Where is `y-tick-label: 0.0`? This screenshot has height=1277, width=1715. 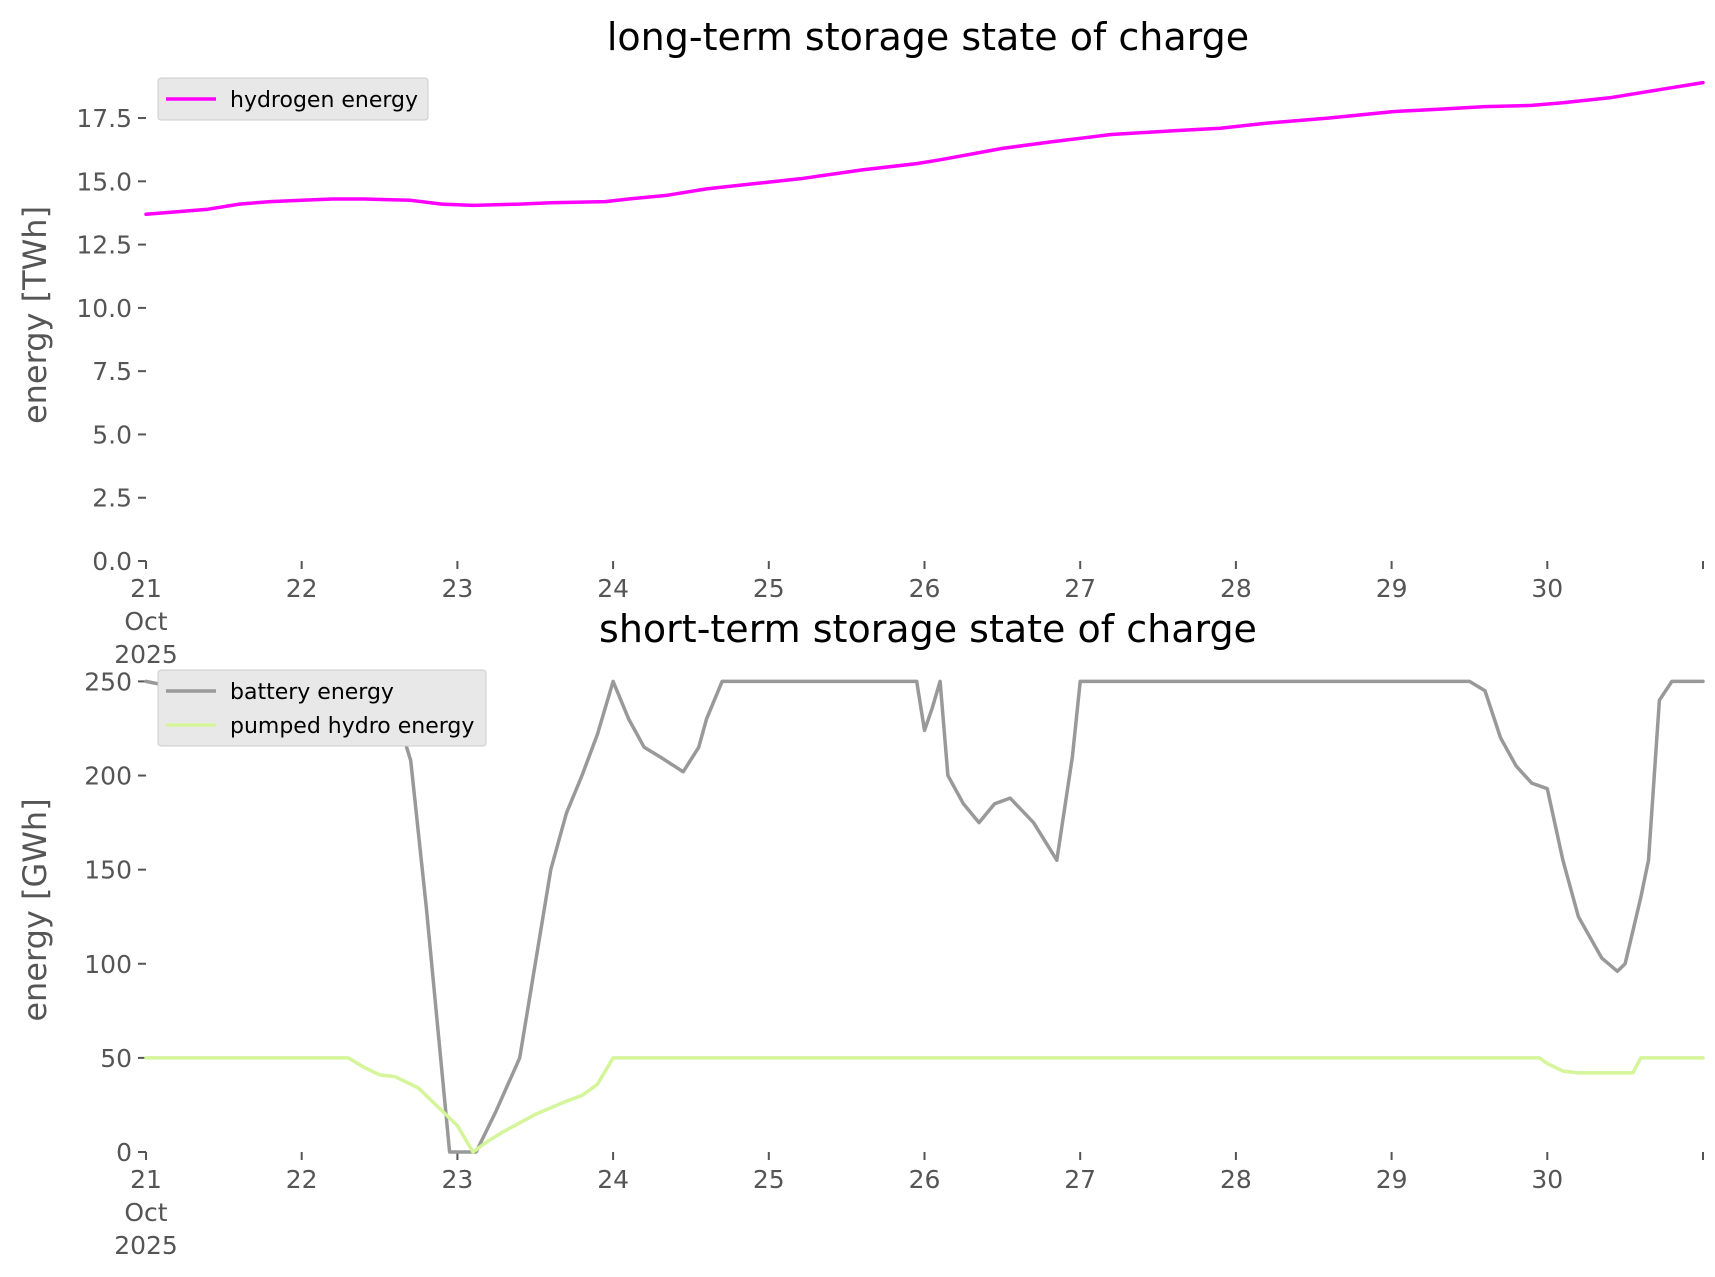 y-tick-label: 0.0 is located at coordinates (112, 561).